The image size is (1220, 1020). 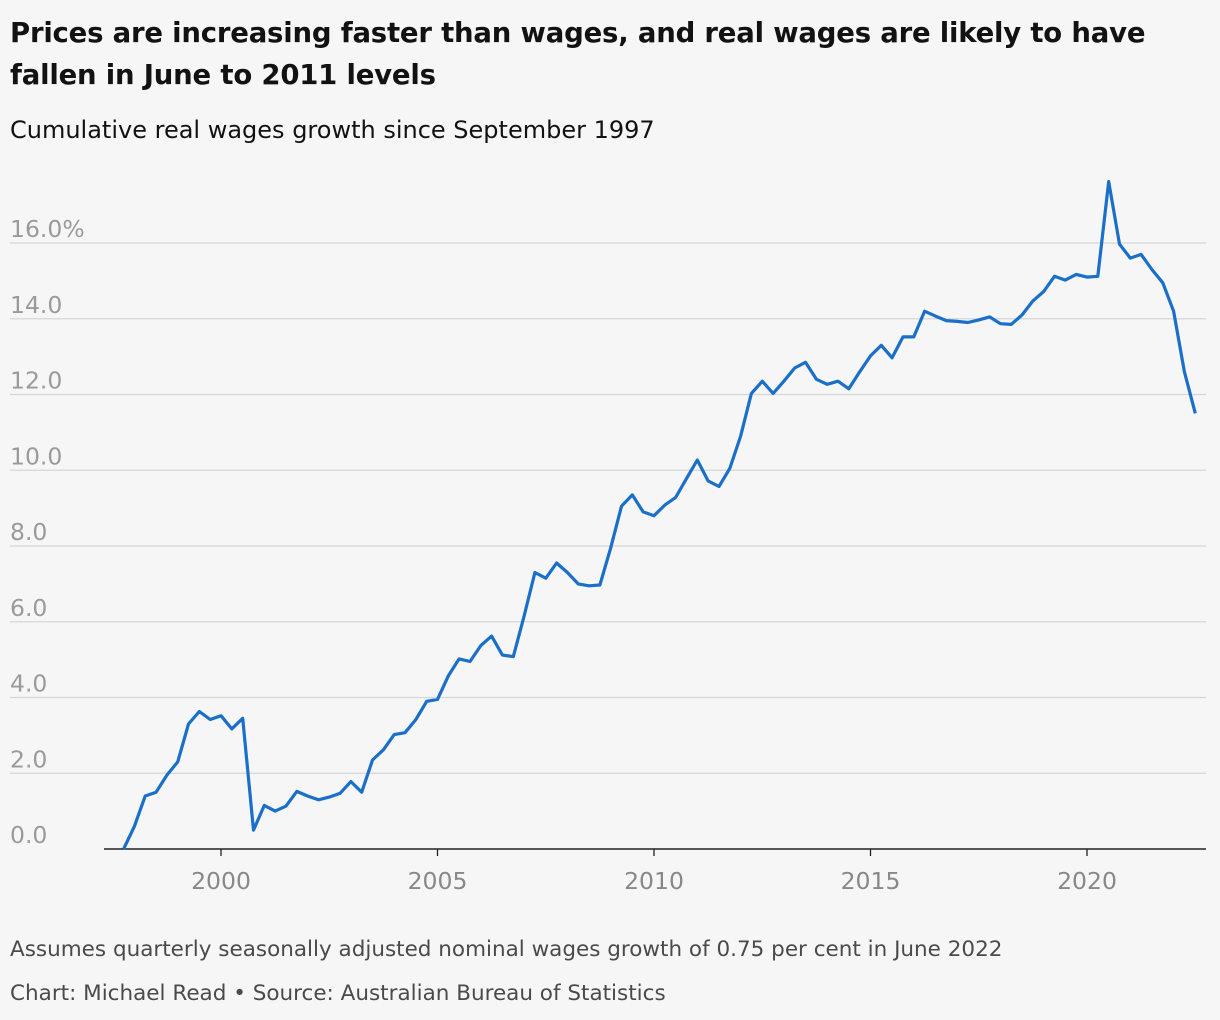 I want to click on x-tick-label: 2010, so click(x=654, y=881).